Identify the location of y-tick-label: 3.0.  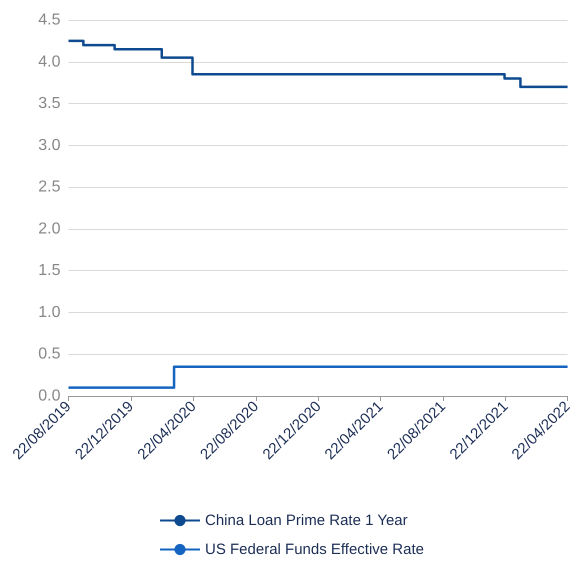
(49, 145).